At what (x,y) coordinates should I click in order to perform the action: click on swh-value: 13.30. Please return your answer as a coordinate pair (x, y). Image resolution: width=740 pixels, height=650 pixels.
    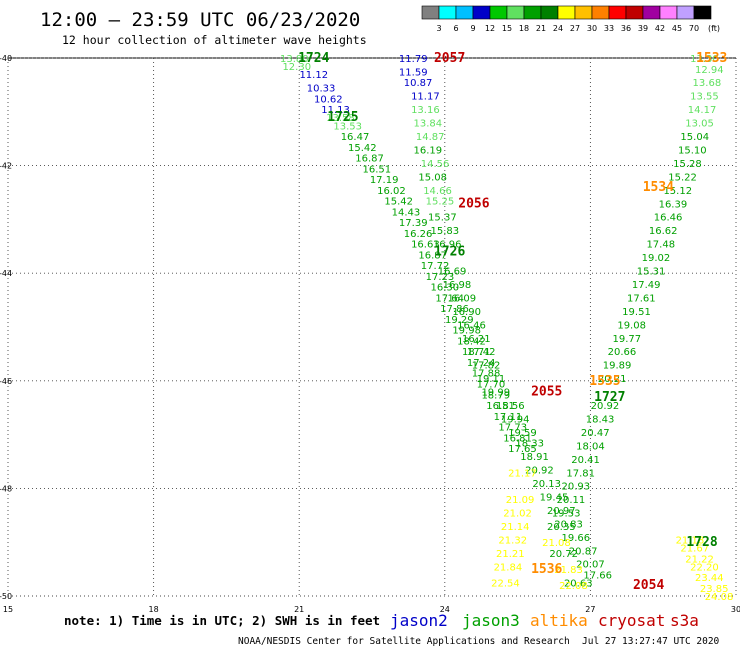
    Looking at the image, I should click on (704, 59).